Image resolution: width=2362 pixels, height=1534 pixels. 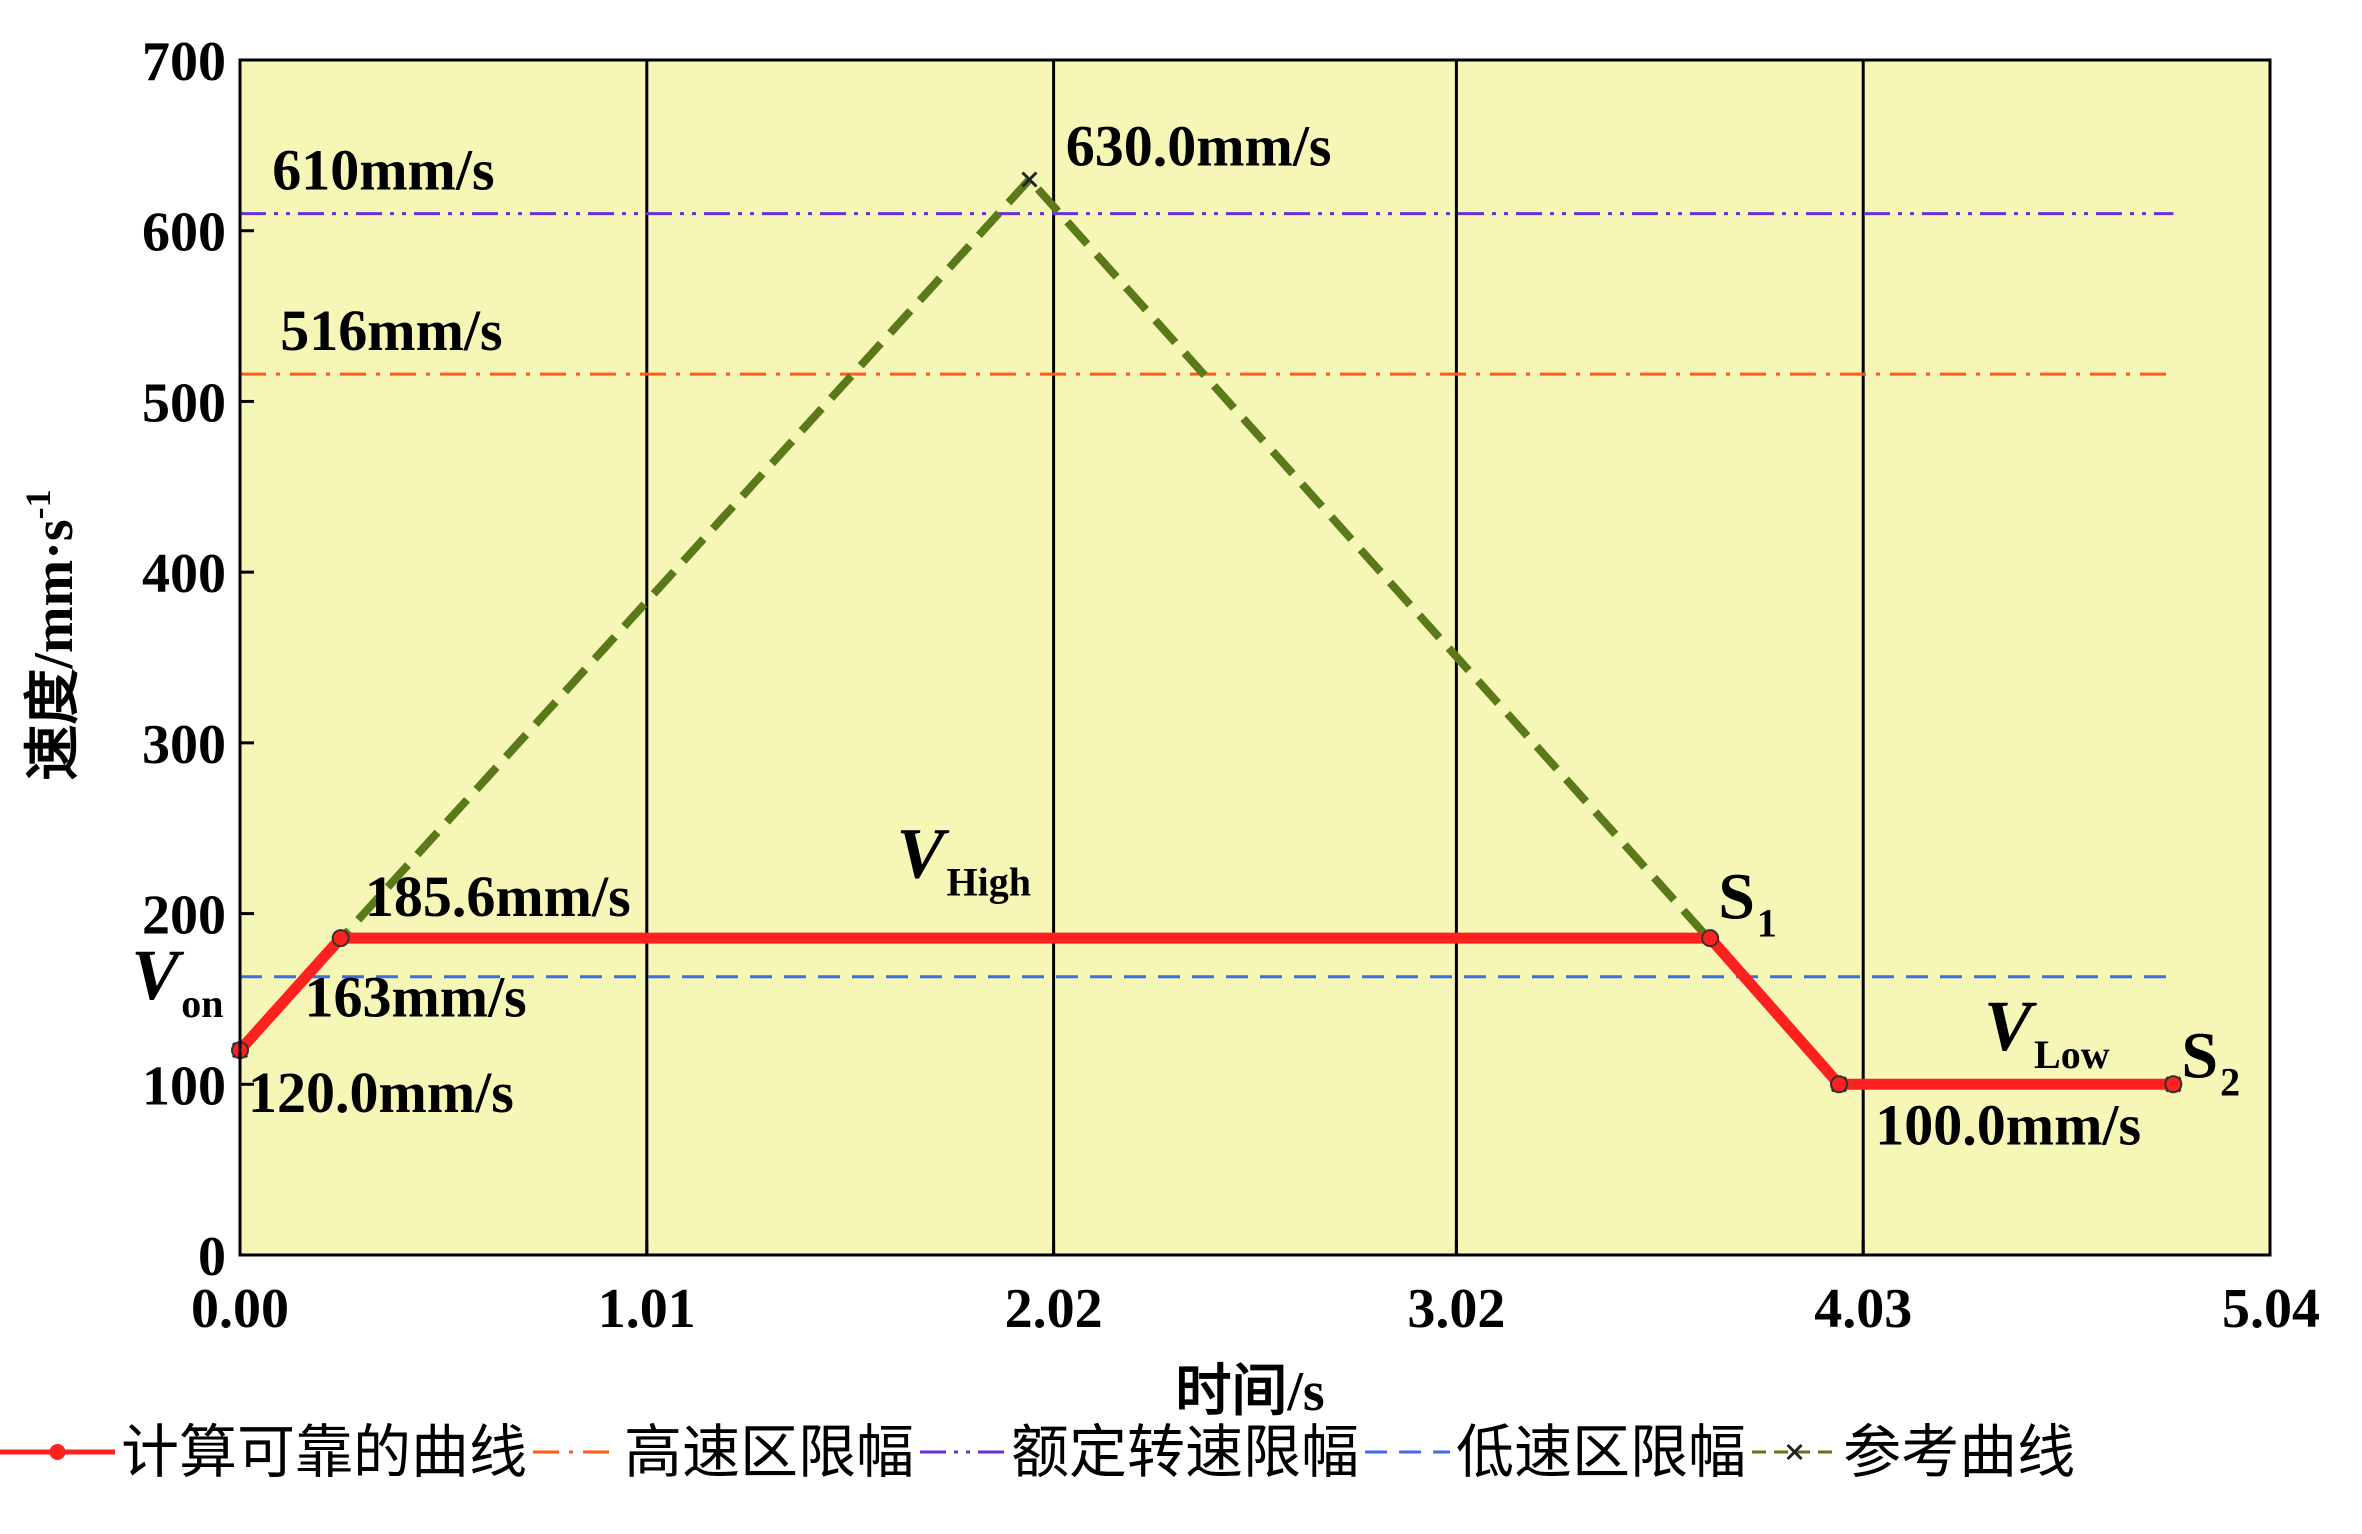 What do you see at coordinates (647, 1309) in the screenshot?
I see `x-tick-label: 1.01` at bounding box center [647, 1309].